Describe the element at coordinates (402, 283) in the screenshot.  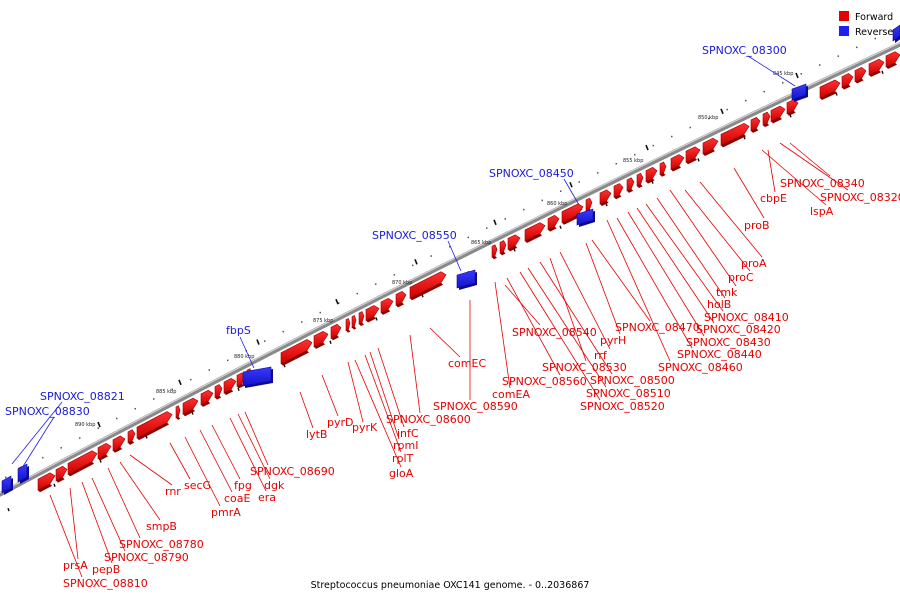
I see `tick-label: 870 kbp` at that location.